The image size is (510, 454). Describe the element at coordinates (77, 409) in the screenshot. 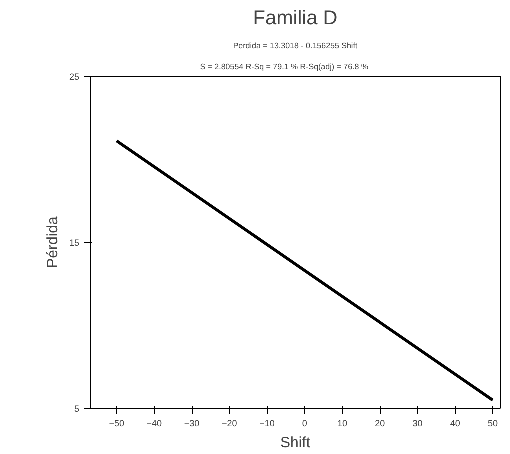

I see `y-tick-label: 5` at that location.